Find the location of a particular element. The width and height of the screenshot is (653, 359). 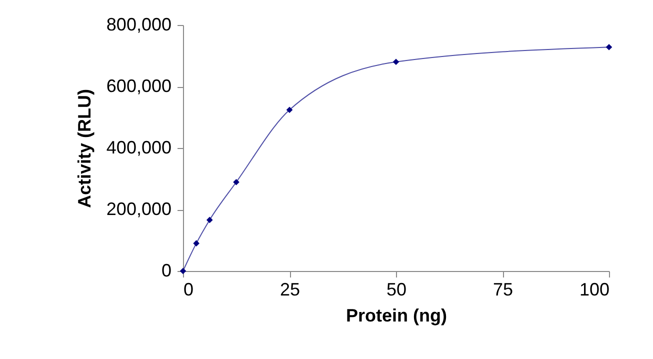

x-tick-label: 50 is located at coordinates (396, 290).